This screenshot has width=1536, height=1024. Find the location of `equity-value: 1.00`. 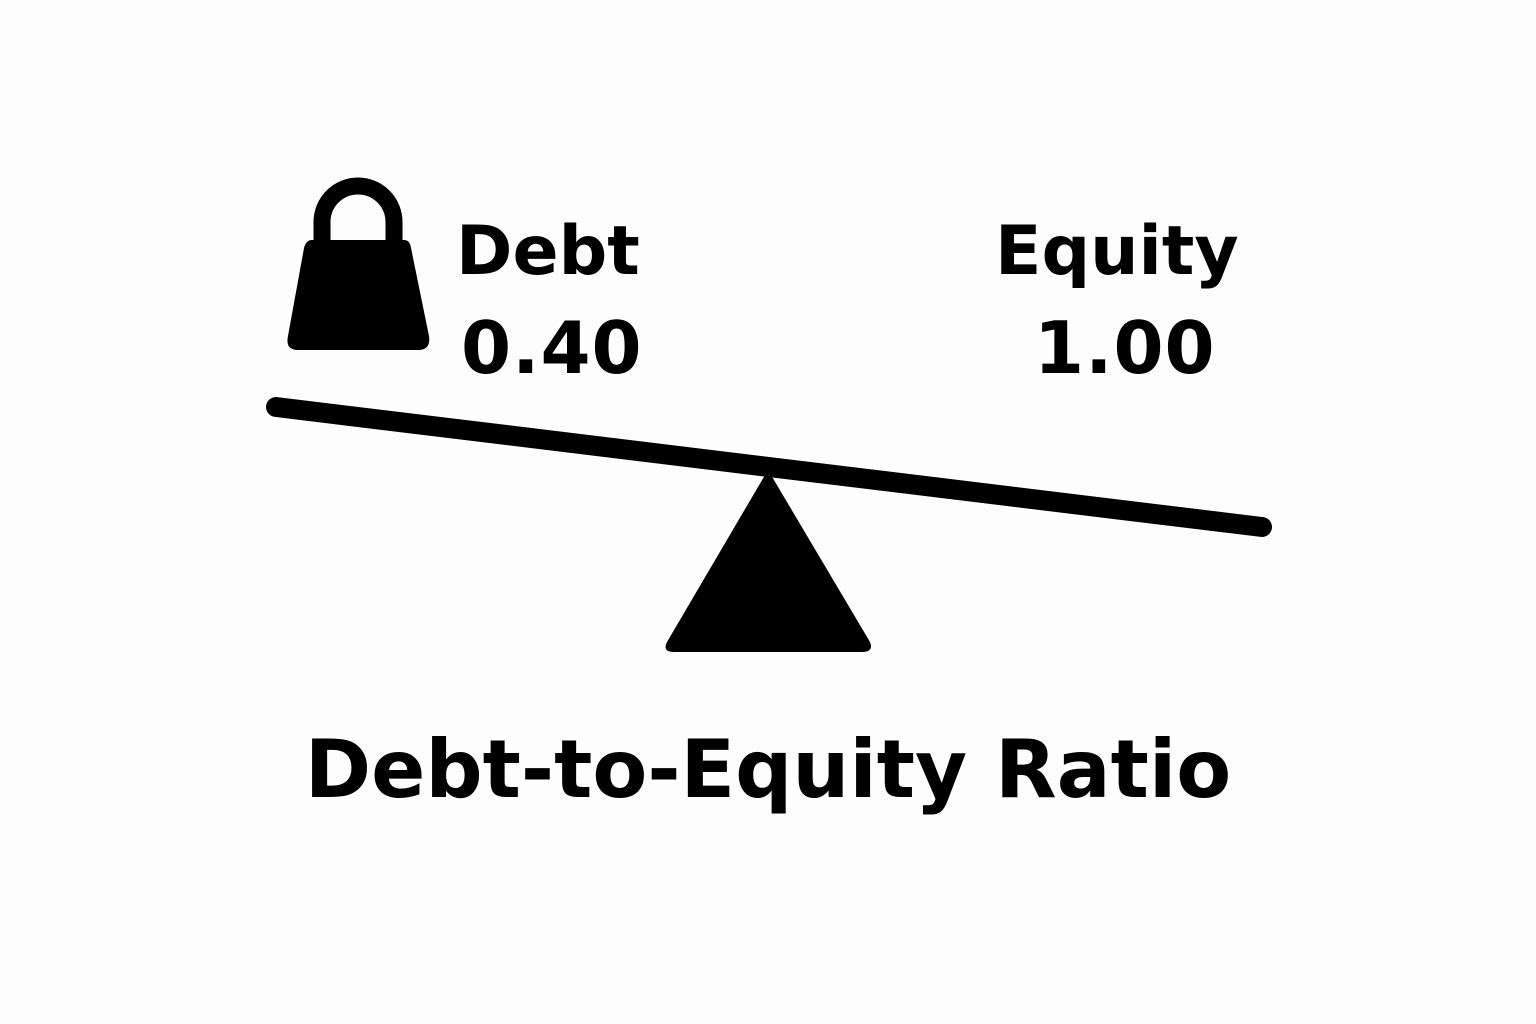

equity-value: 1.00 is located at coordinates (1125, 348).